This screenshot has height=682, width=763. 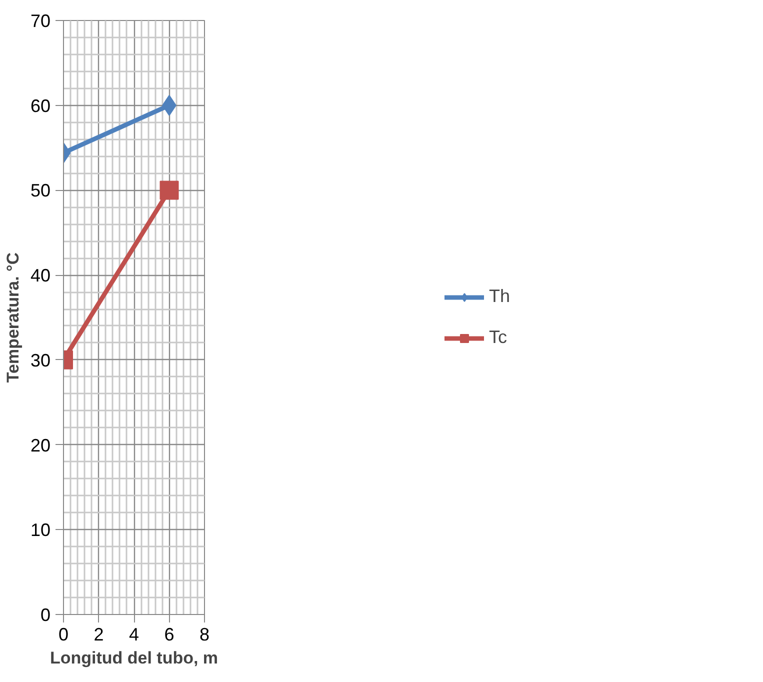 What do you see at coordinates (498, 337) in the screenshot?
I see `legend-label: Tc` at bounding box center [498, 337].